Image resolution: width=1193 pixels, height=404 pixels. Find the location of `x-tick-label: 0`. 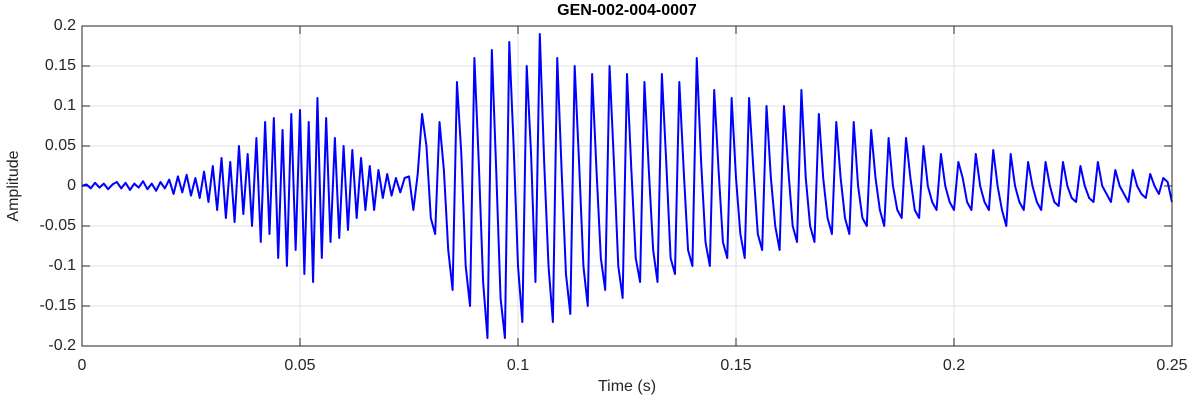

x-tick-label: 0 is located at coordinates (82, 365).